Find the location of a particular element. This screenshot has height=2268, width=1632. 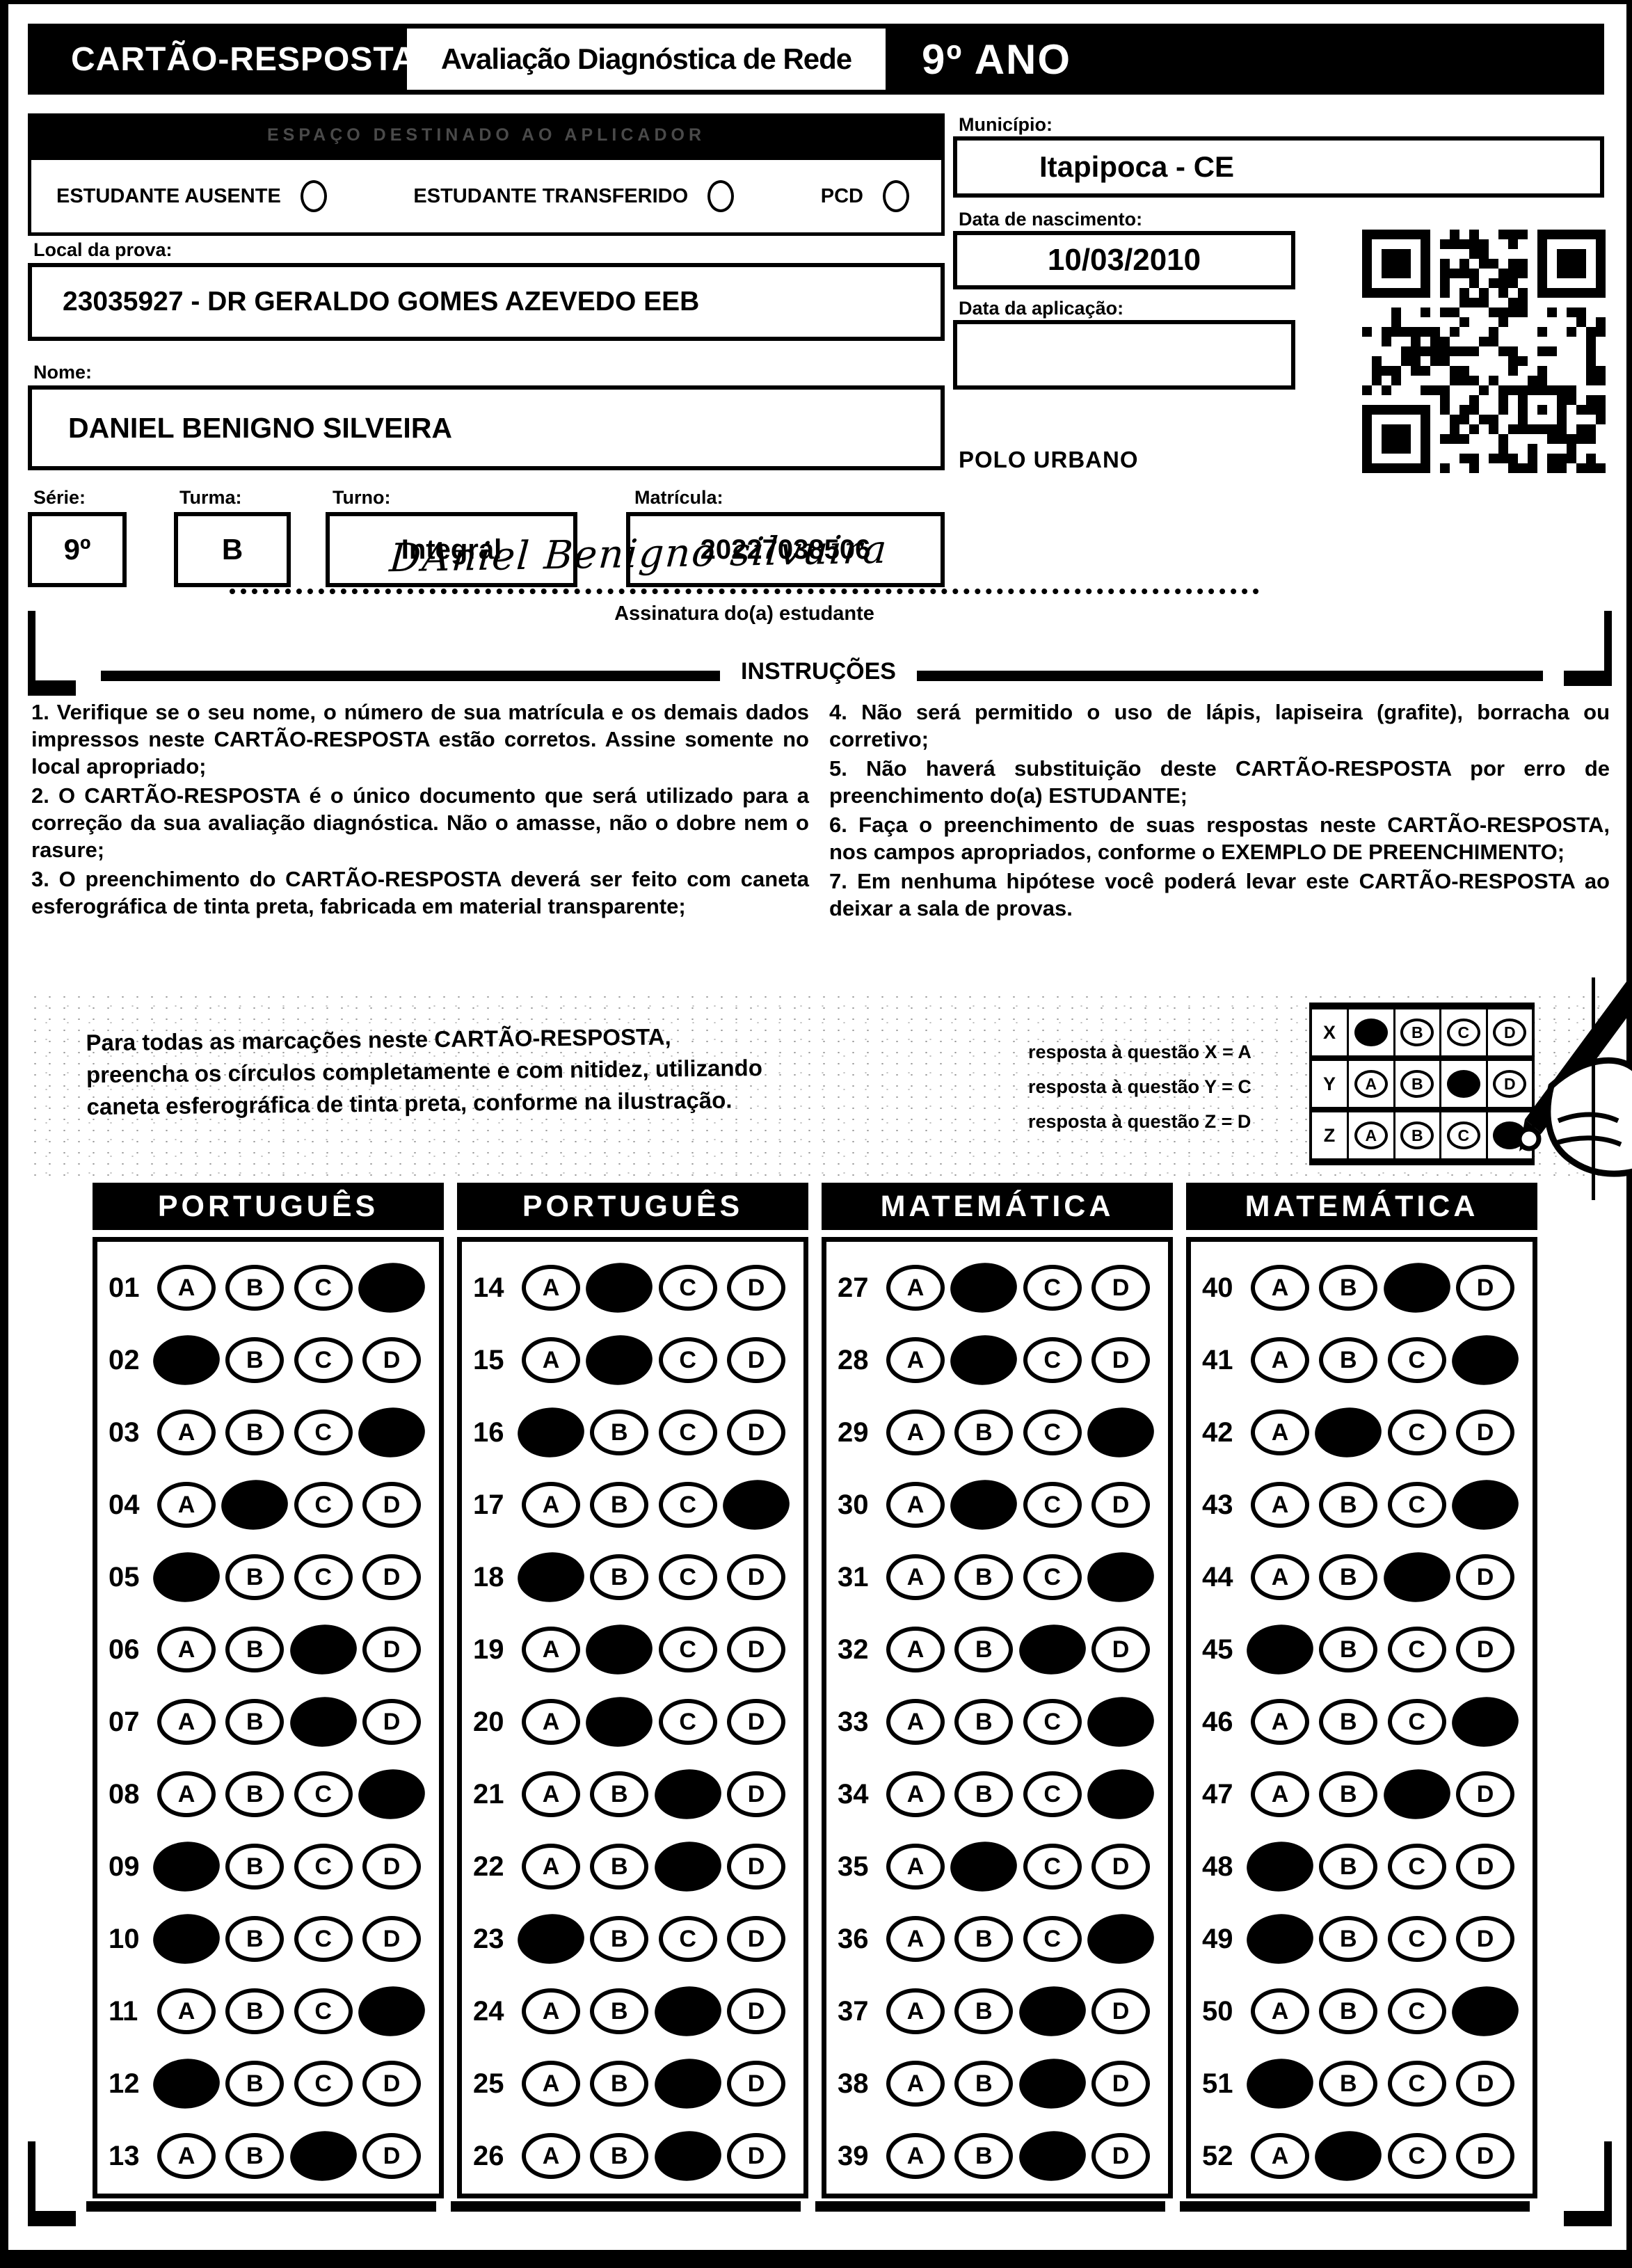

answer-16-A-marked is located at coordinates (550, 1432).